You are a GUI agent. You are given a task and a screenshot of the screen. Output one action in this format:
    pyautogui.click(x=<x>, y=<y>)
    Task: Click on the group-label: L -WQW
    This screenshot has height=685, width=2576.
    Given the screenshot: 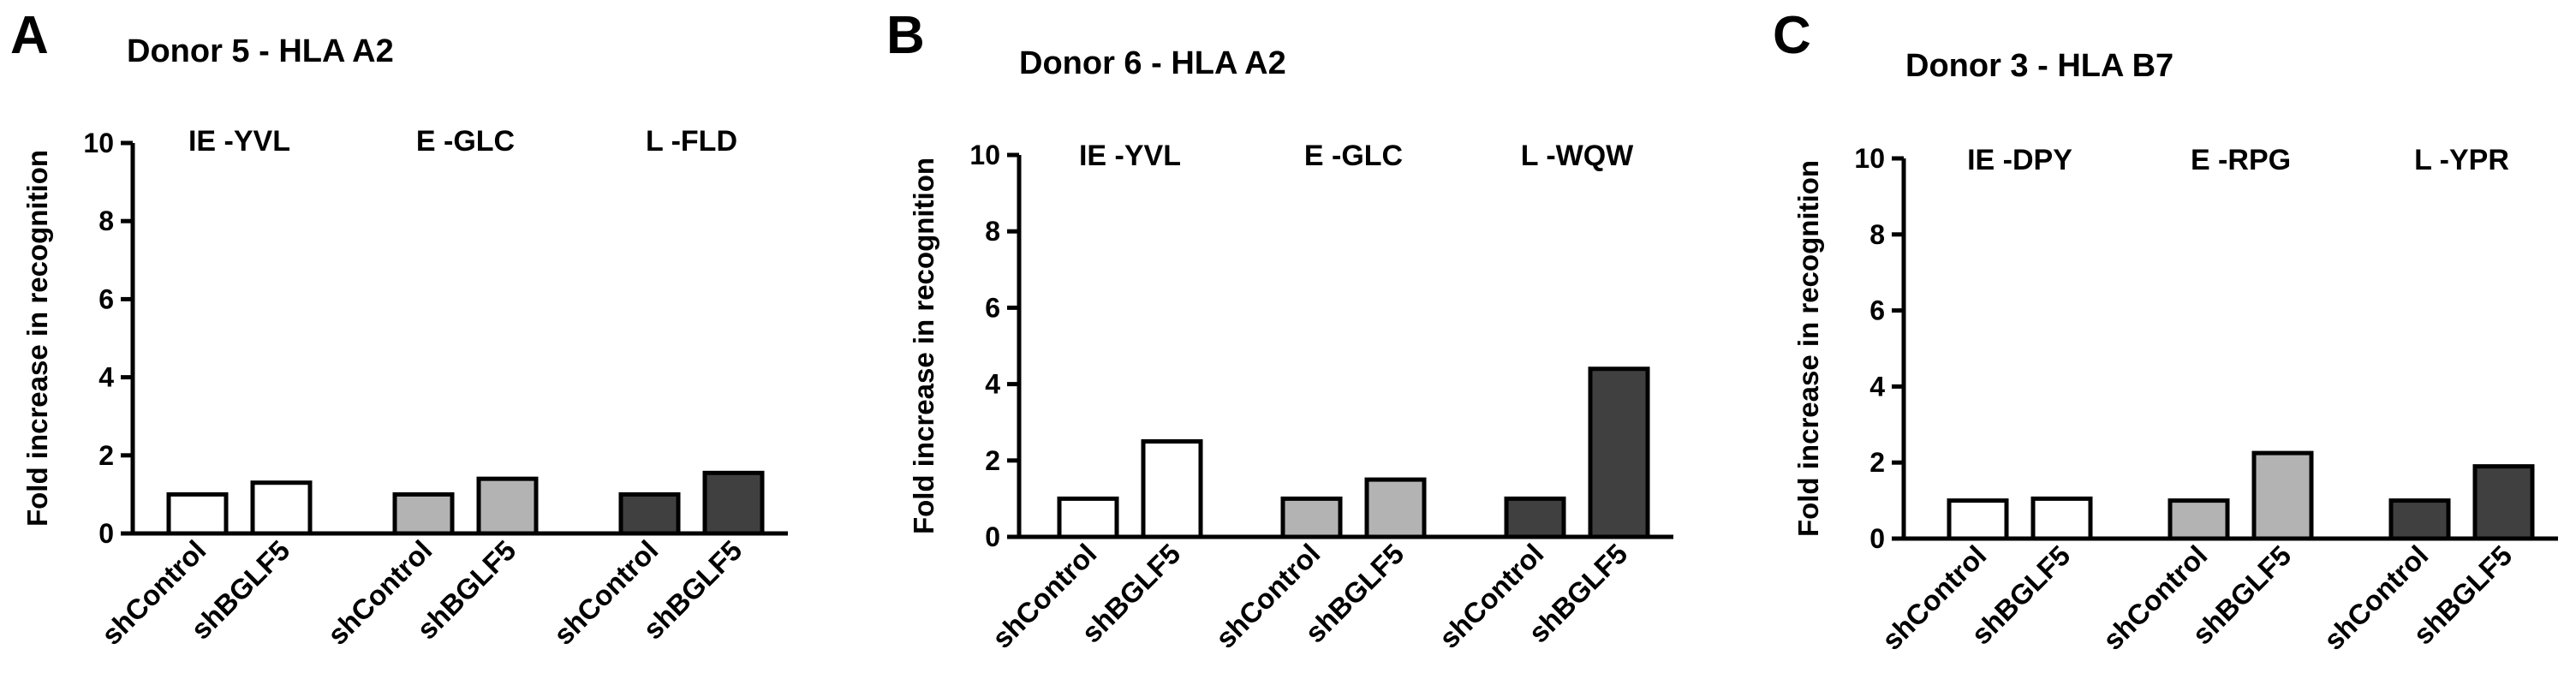 What is the action you would take?
    pyautogui.click(x=1577, y=156)
    